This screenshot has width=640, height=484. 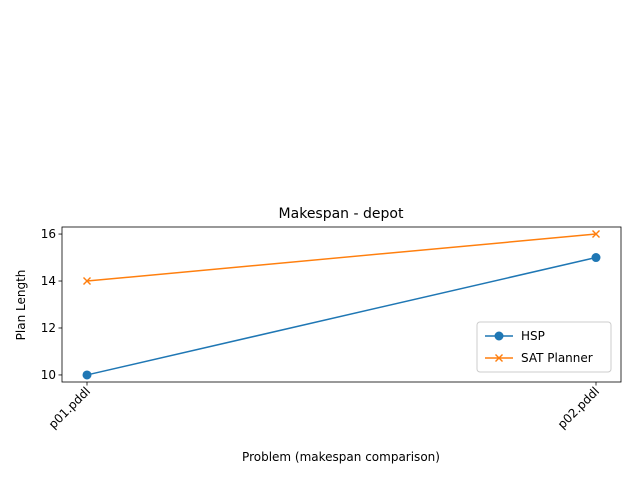 I want to click on legend-marker-1-stroke-b, so click(x=499, y=358).